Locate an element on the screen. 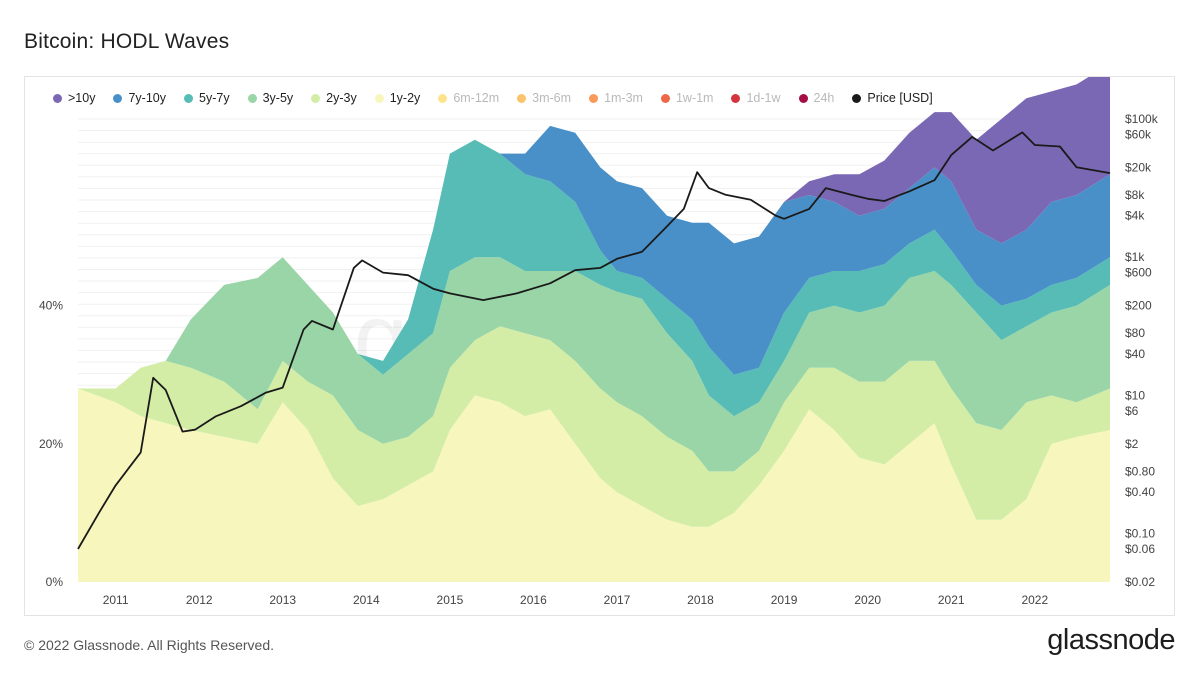 This screenshot has width=1200, height=675. legend-label: 1d-1w is located at coordinates (763, 98).